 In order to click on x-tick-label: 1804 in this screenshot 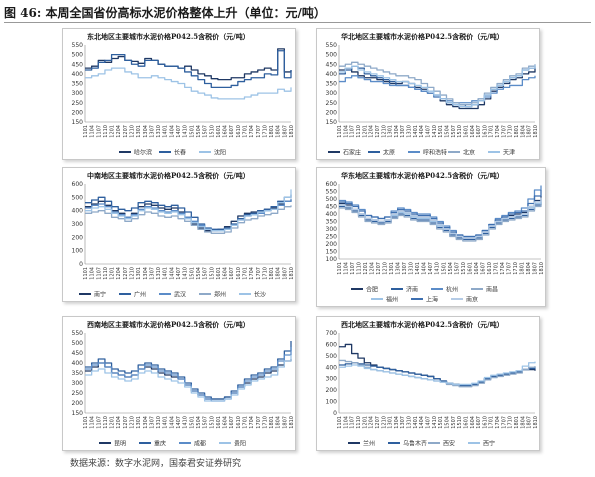, I will do `click(279, 422)`.